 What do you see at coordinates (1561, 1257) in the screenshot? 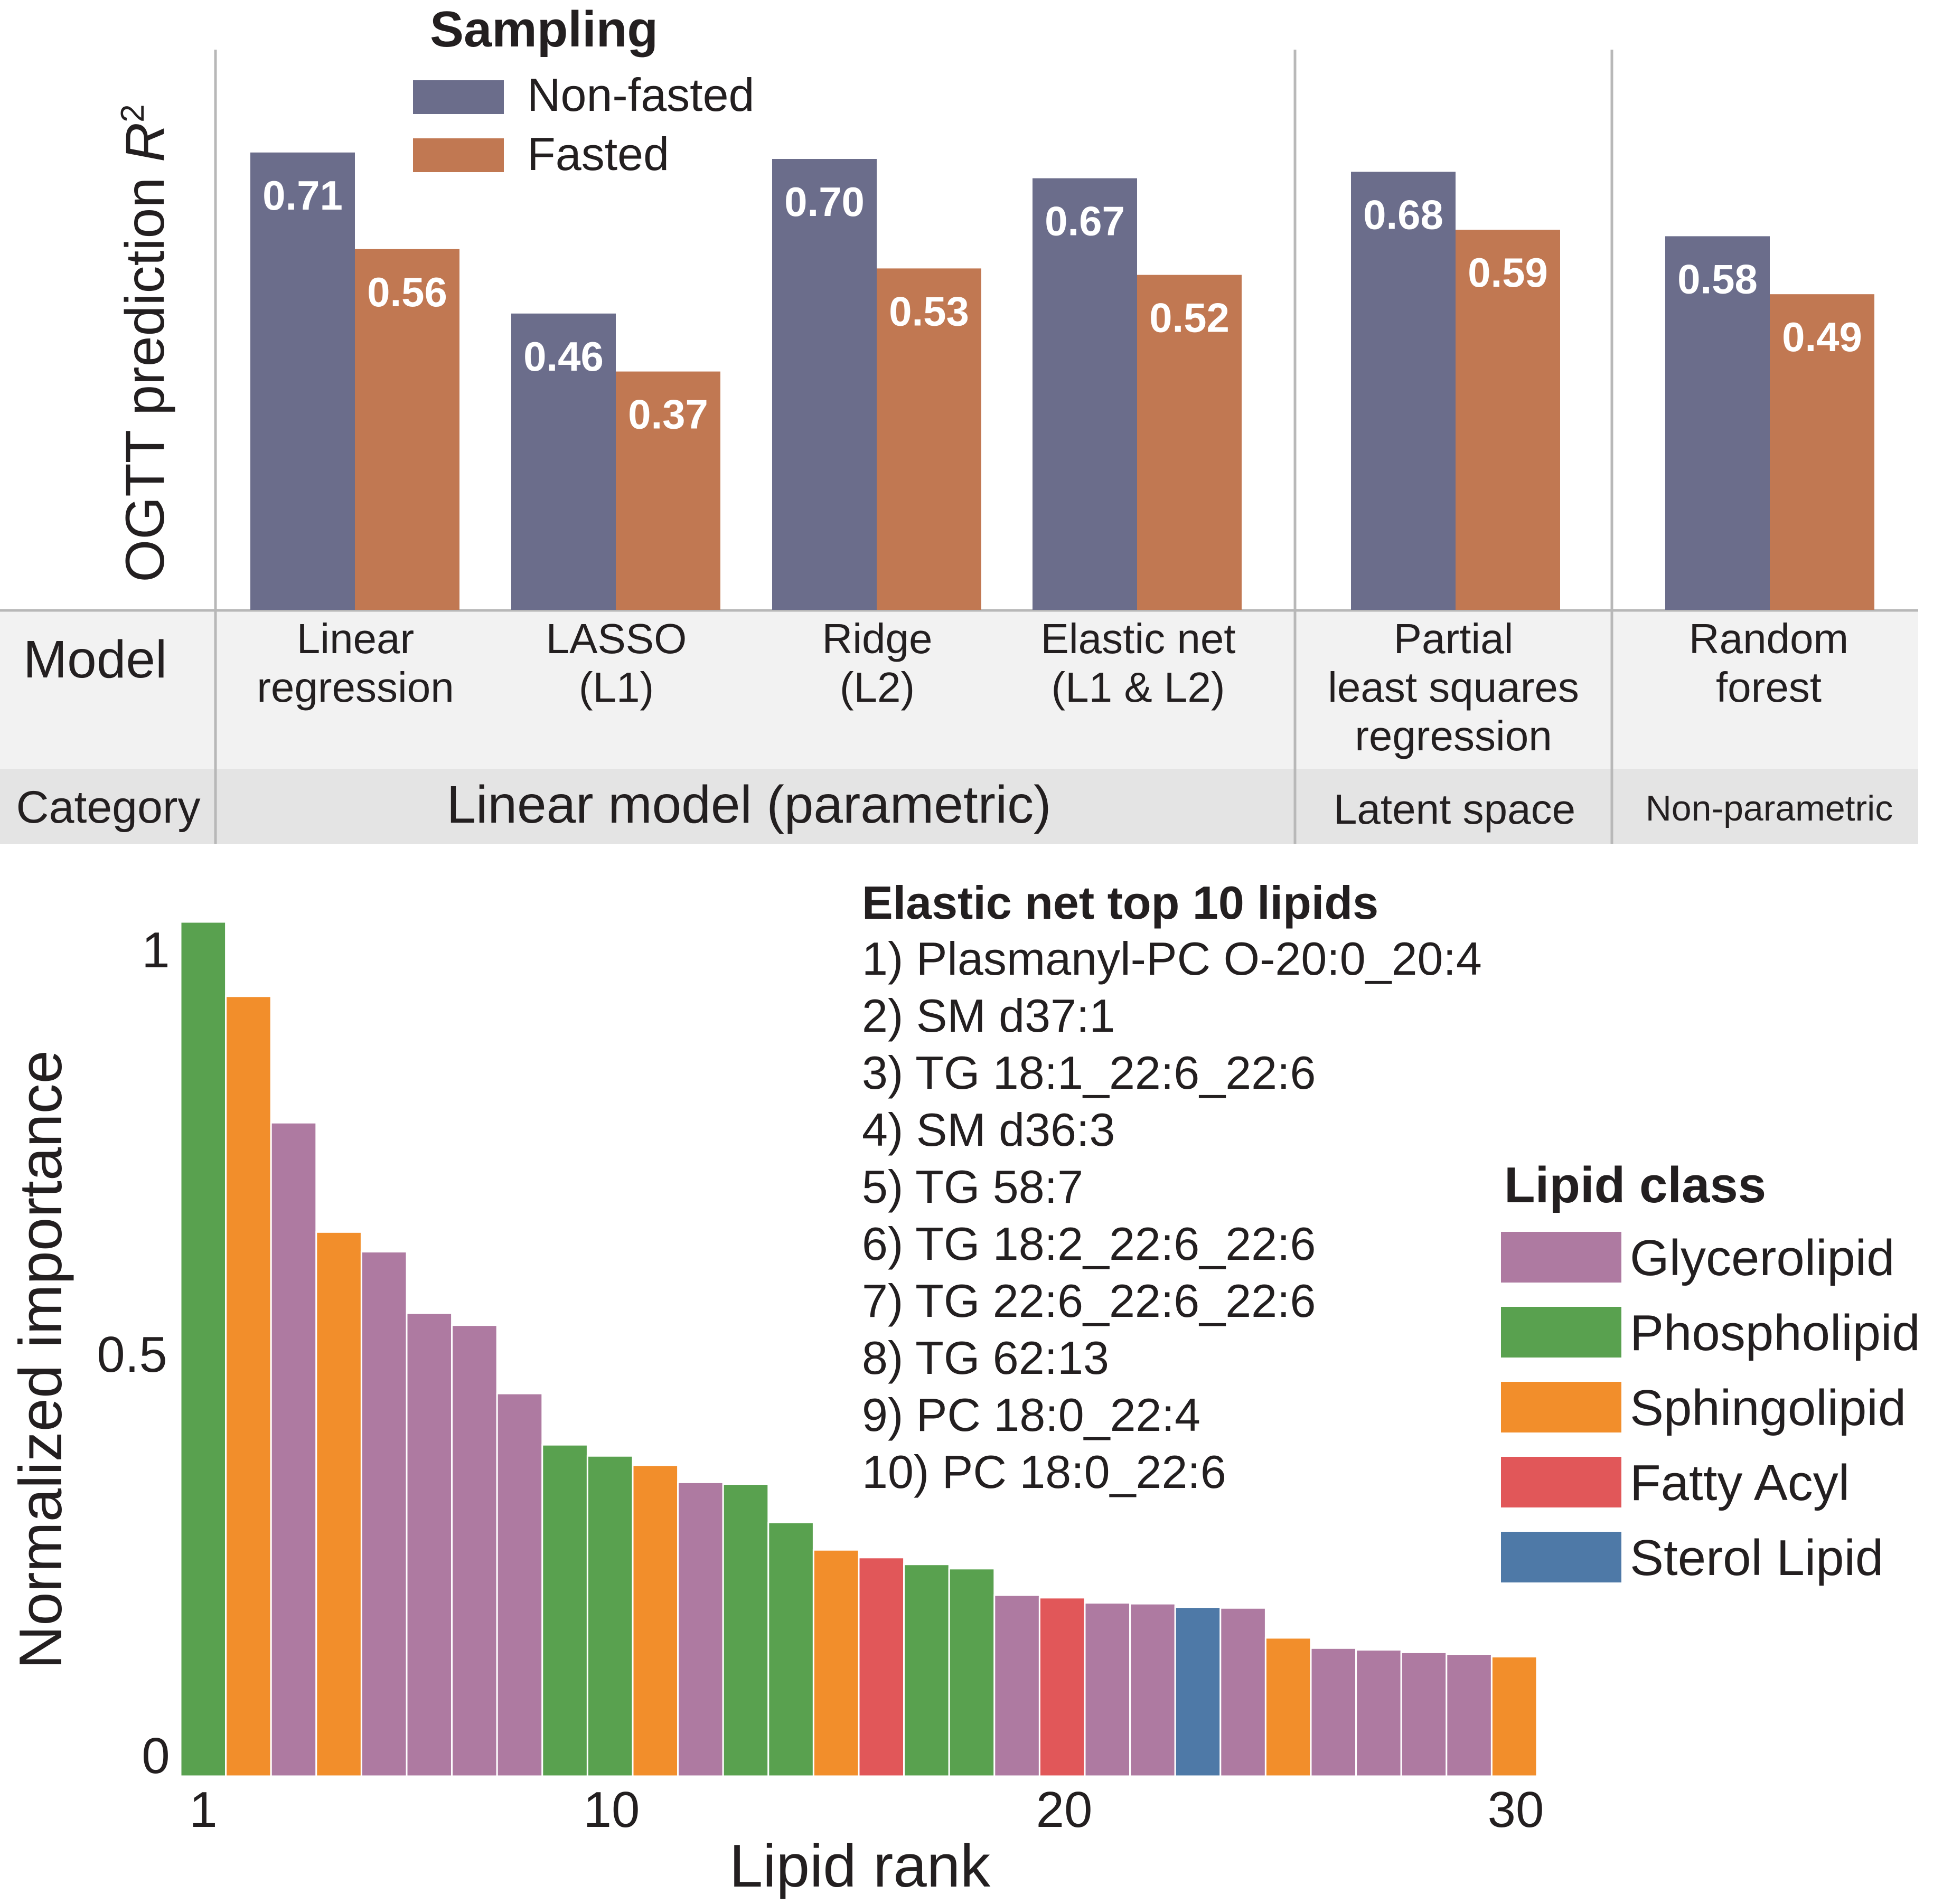
I see `legend-swatch-glycerolipid` at bounding box center [1561, 1257].